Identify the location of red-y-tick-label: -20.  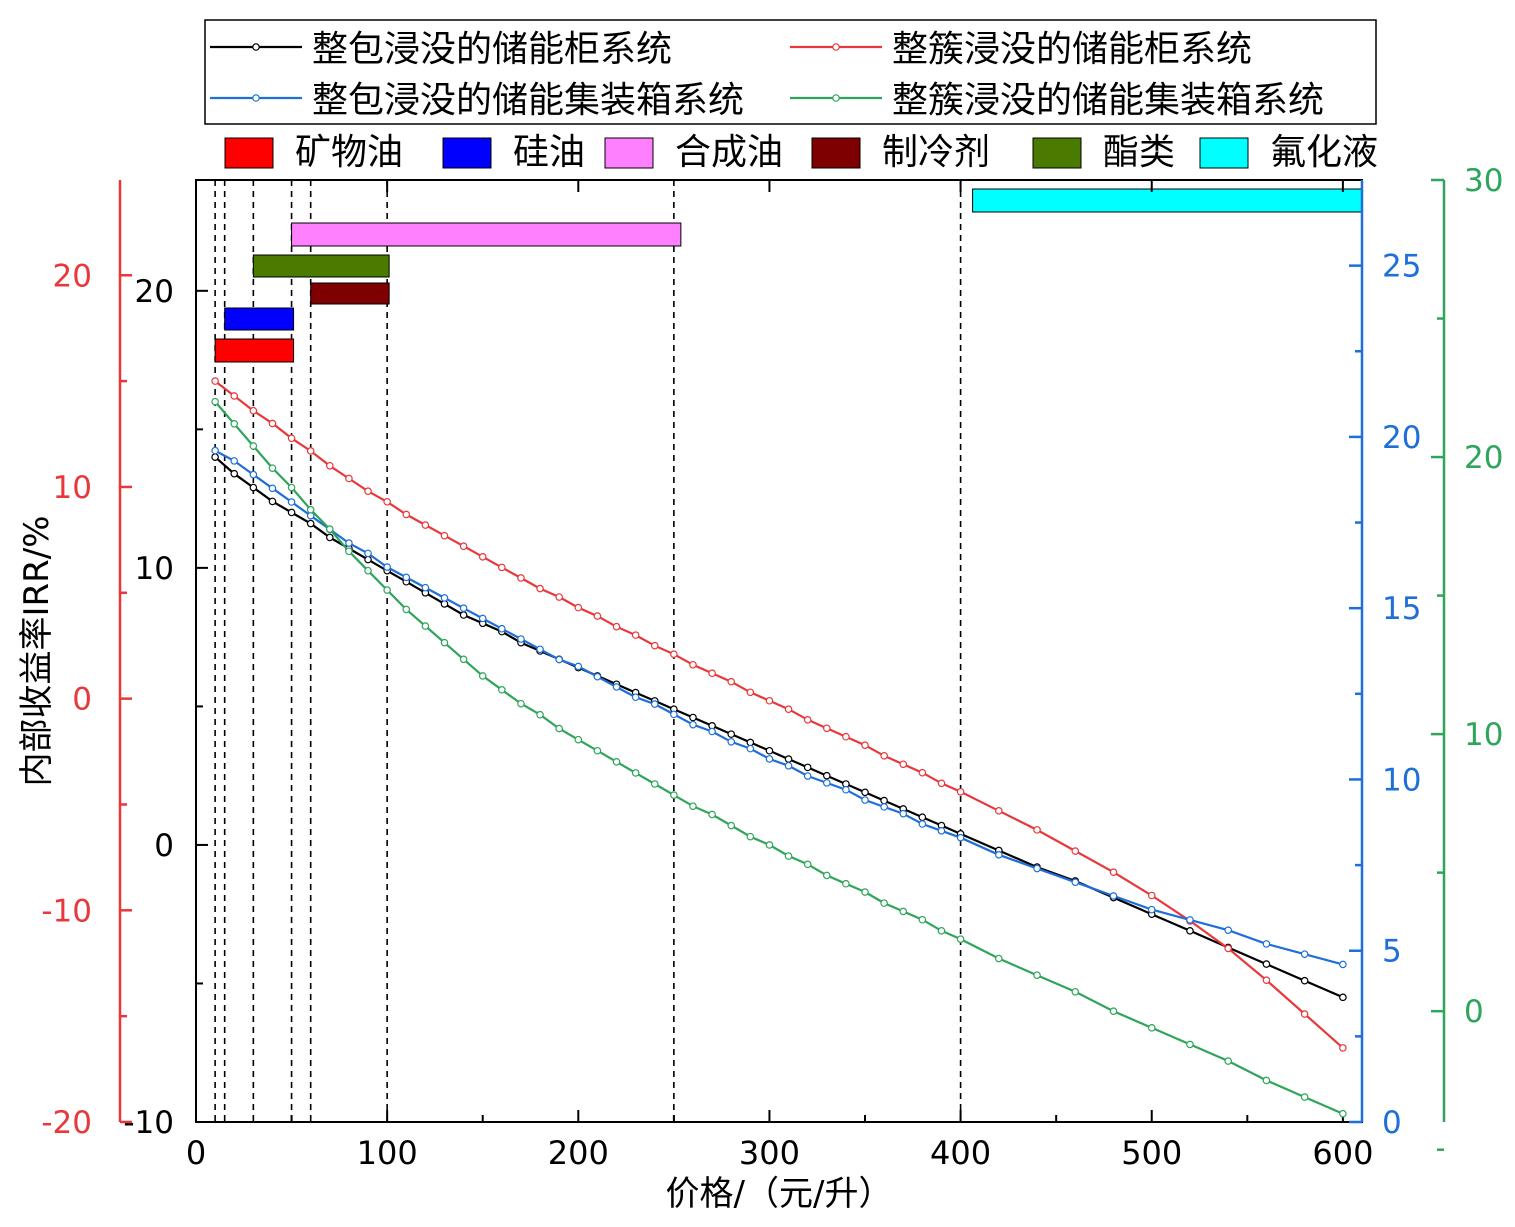
(66, 1123).